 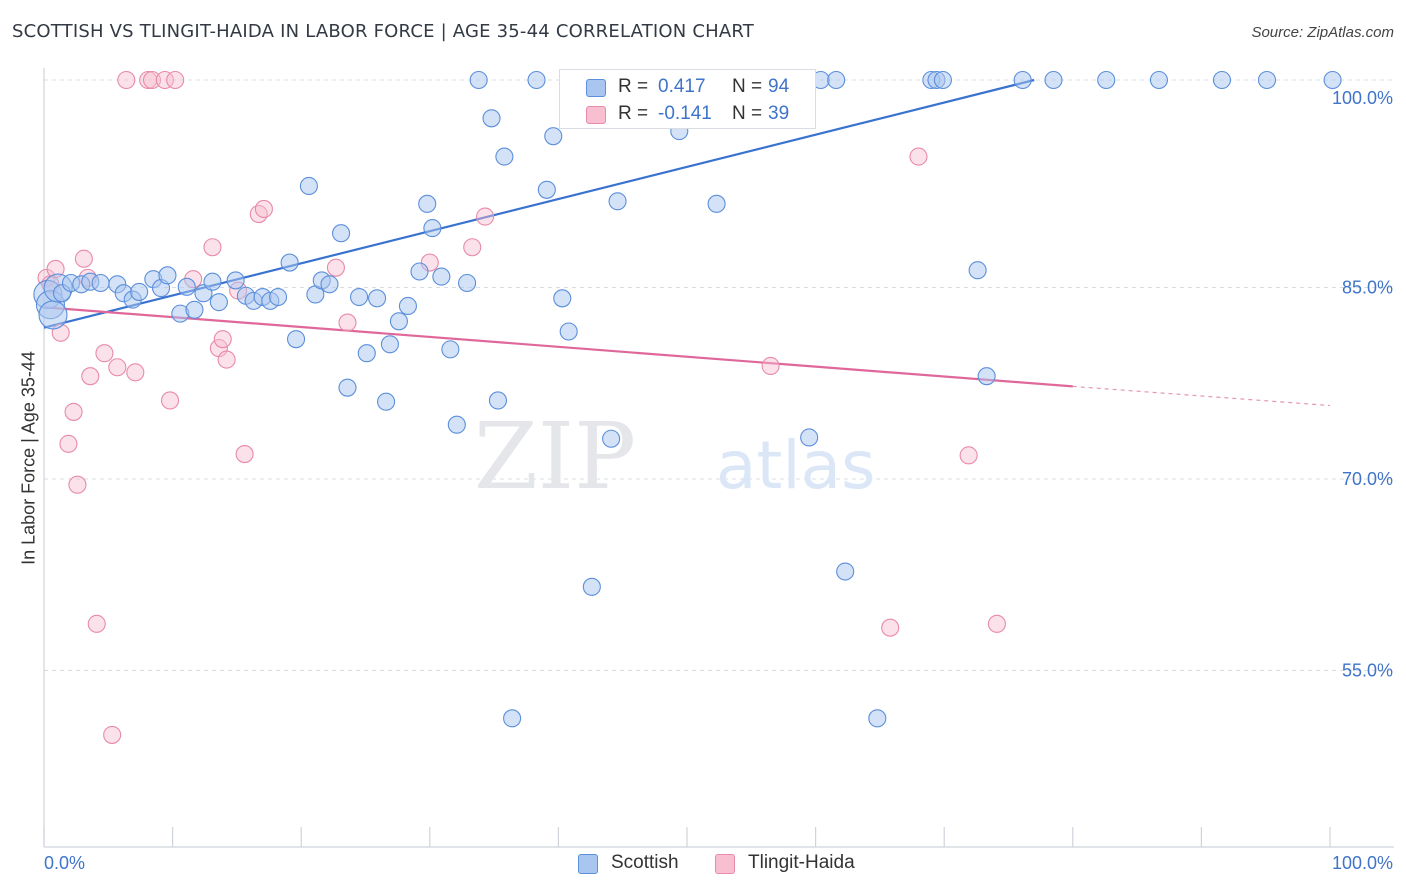 What do you see at coordinates (588, 864) in the screenshot?
I see `scottish-swatch` at bounding box center [588, 864].